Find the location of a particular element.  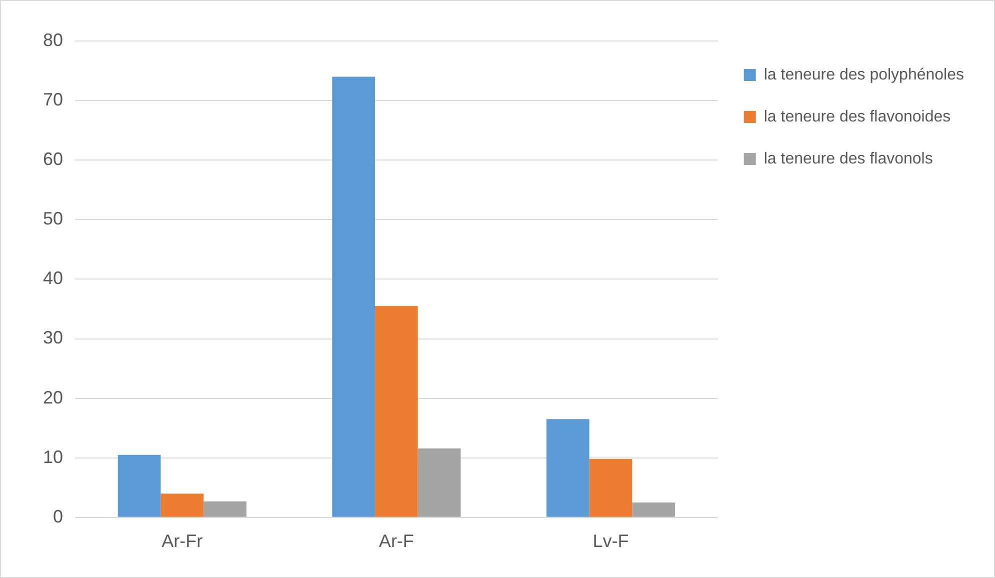

legend-label: la teneure des flavonols is located at coordinates (848, 159).